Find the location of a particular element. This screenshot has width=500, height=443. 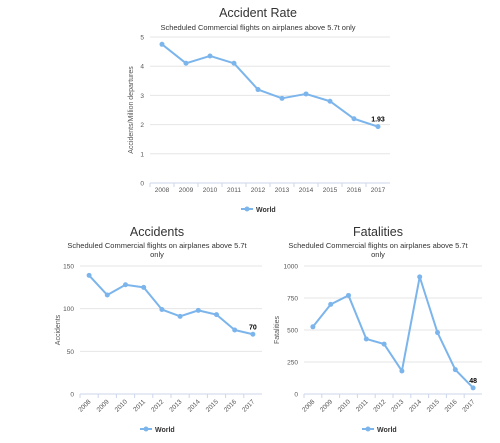

y-axis-title: Fatalities is located at coordinates (277, 329).